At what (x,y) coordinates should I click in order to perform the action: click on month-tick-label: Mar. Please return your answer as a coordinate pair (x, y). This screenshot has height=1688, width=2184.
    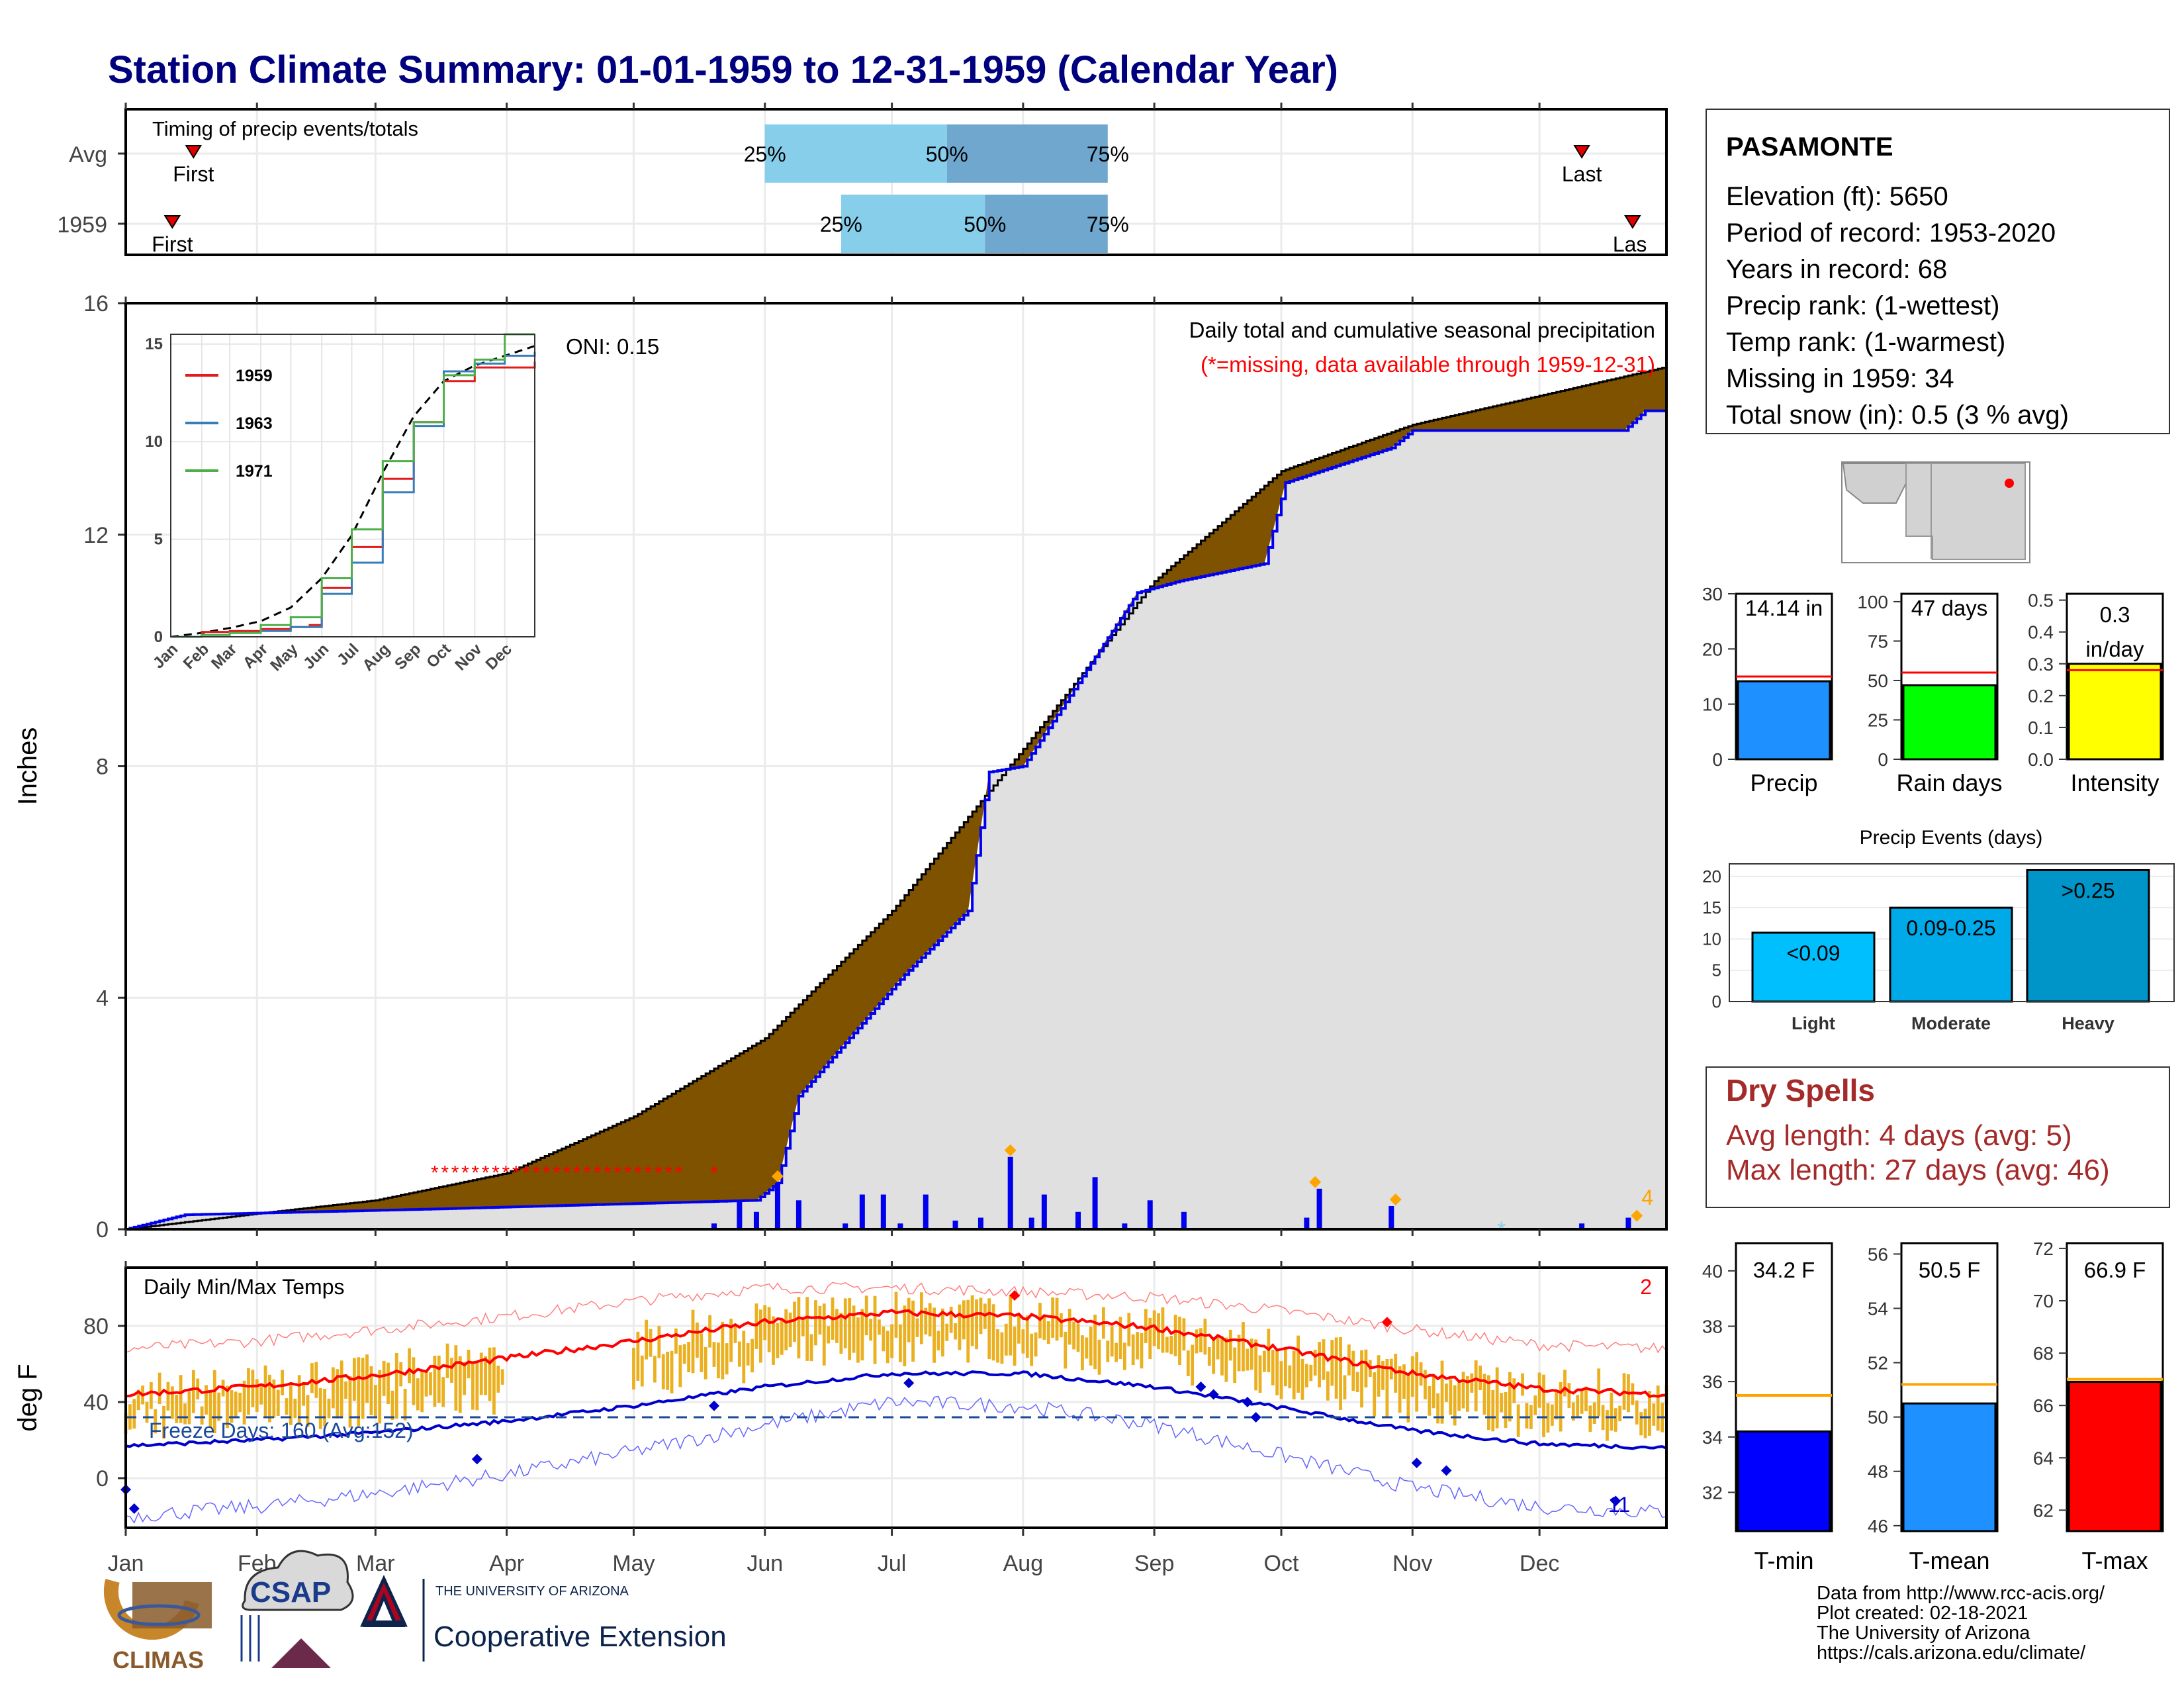
    Looking at the image, I should click on (375, 1563).